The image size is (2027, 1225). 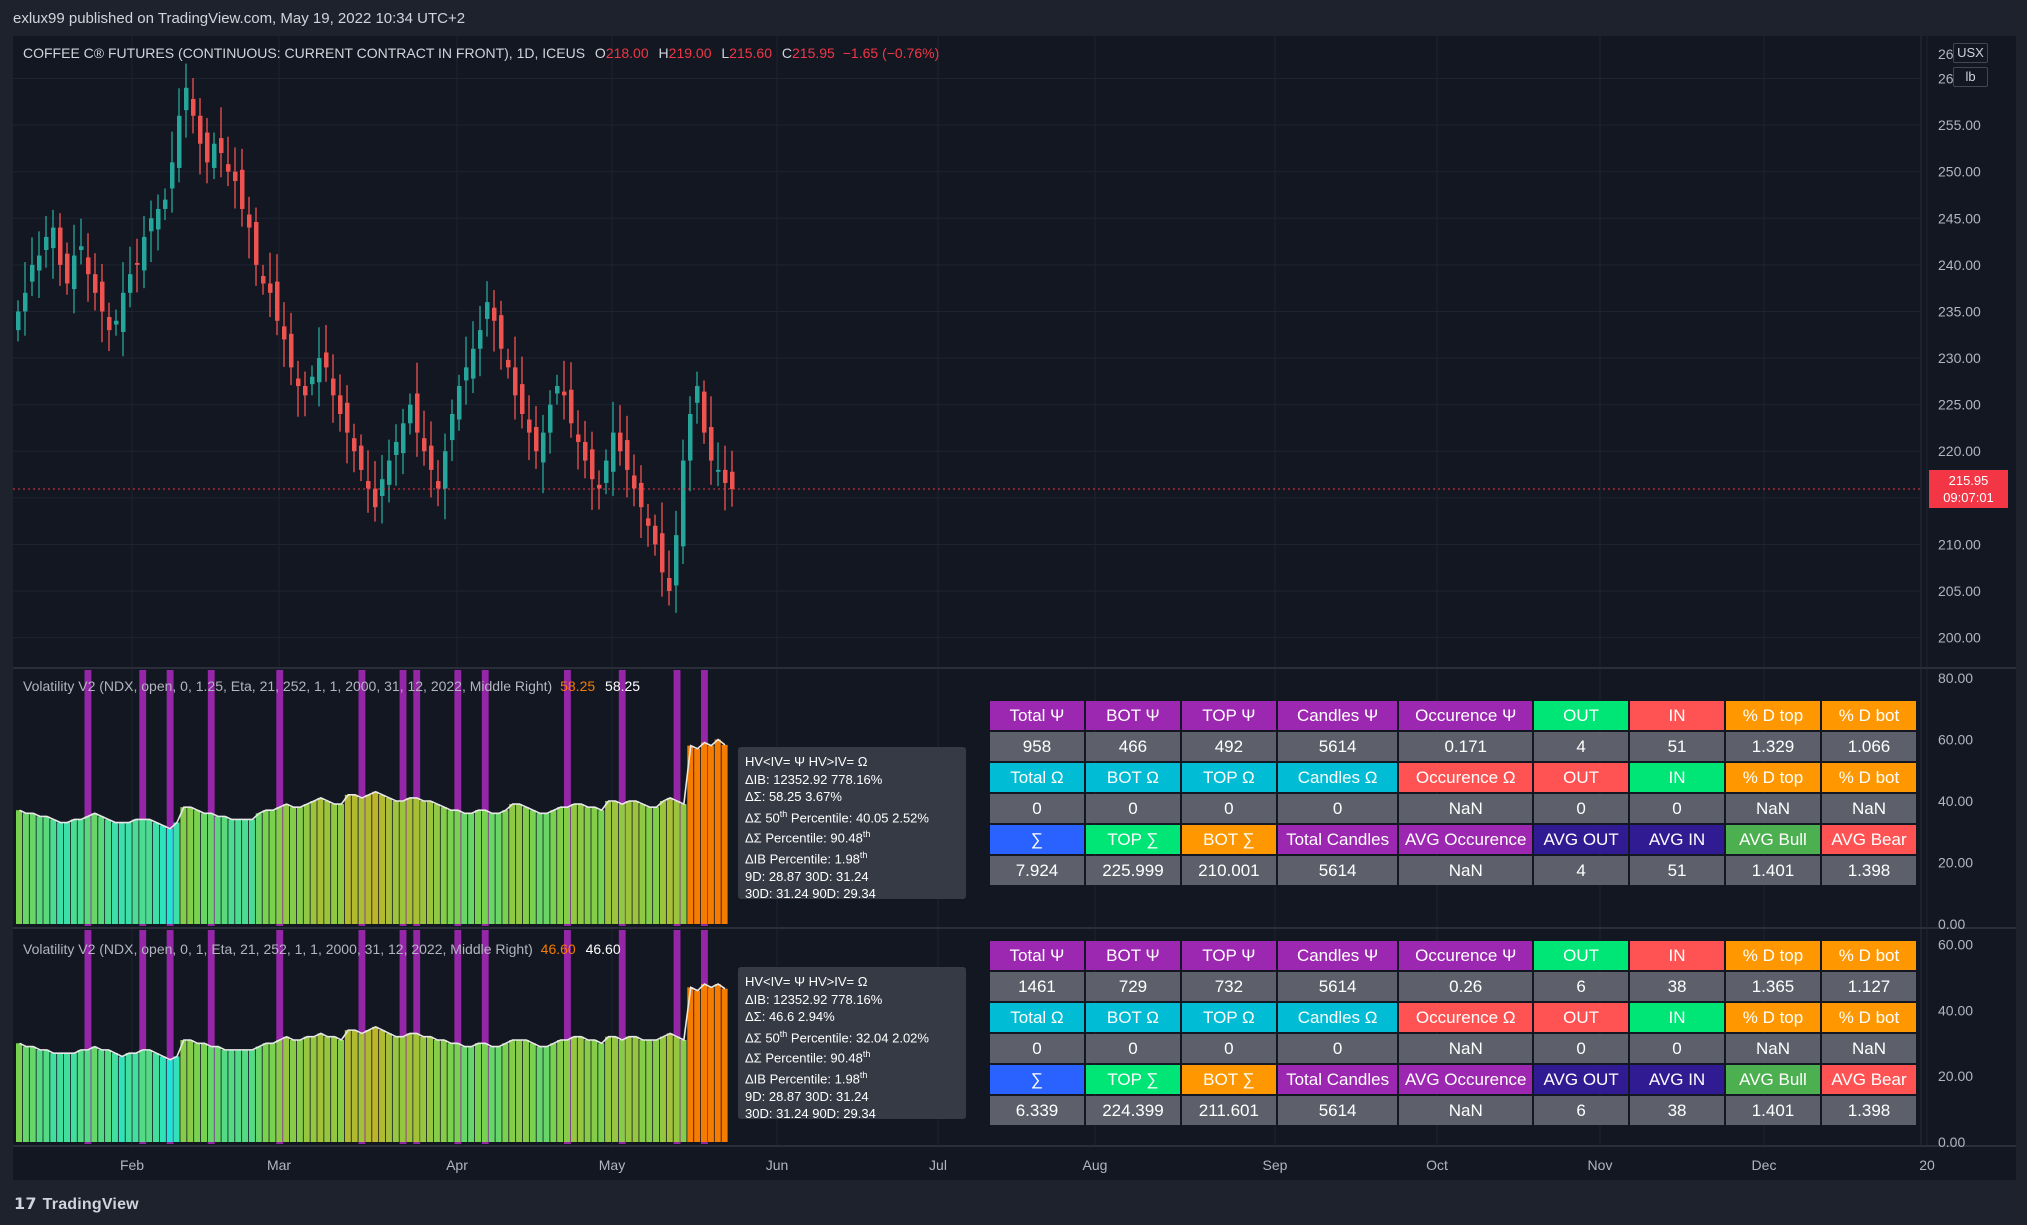 I want to click on stats-value-cell: 7.924, so click(x=1037, y=870).